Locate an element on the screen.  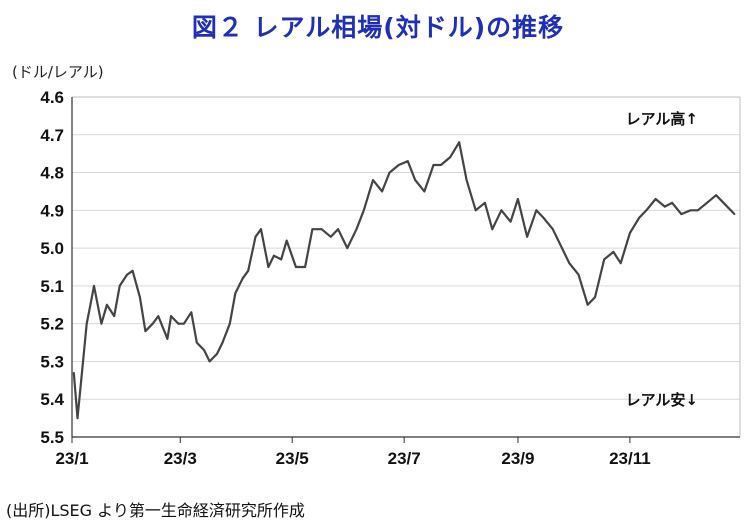
y-tick-label: 5.2 is located at coordinates (52, 324).